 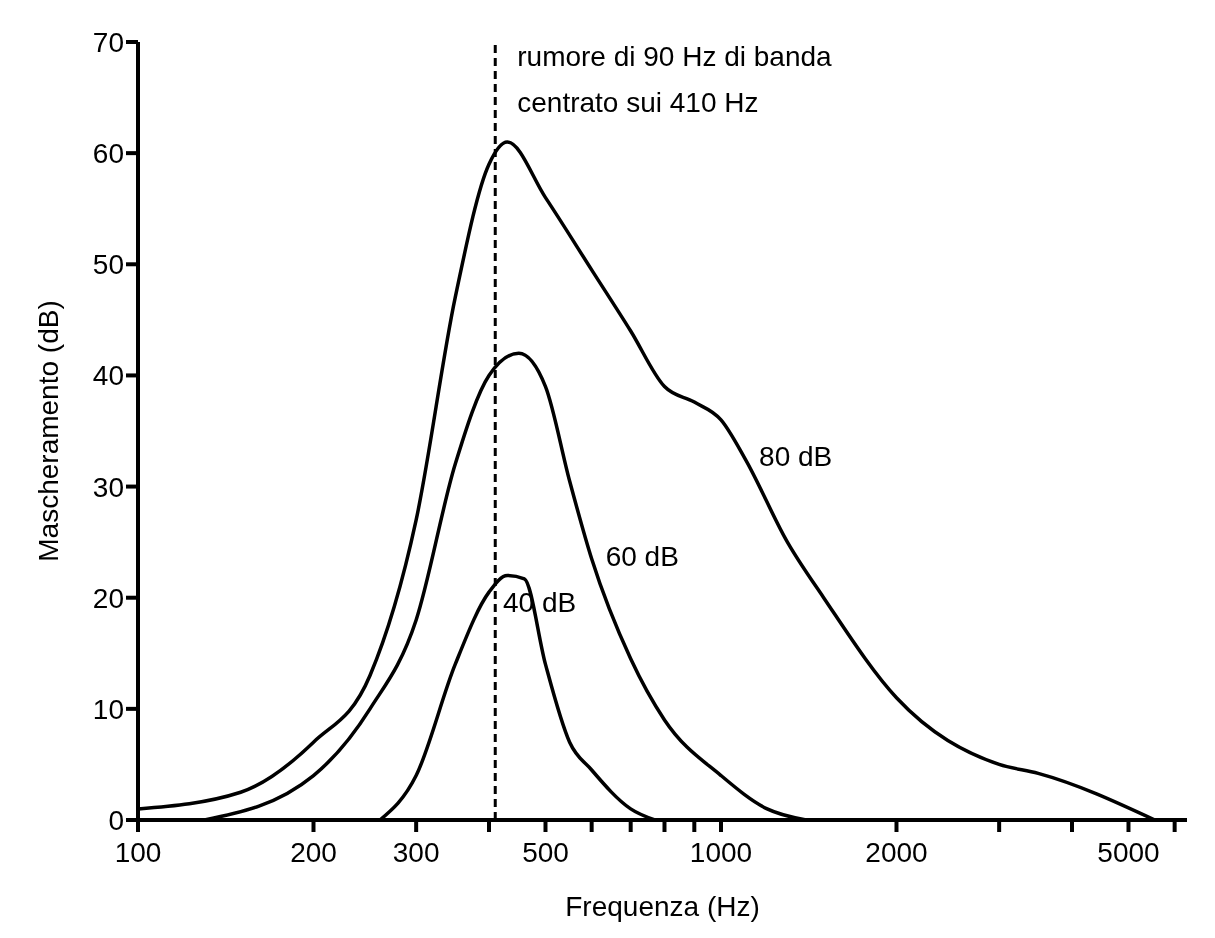 What do you see at coordinates (48, 431) in the screenshot?
I see `y-axis-title: Mascheramento (dB)` at bounding box center [48, 431].